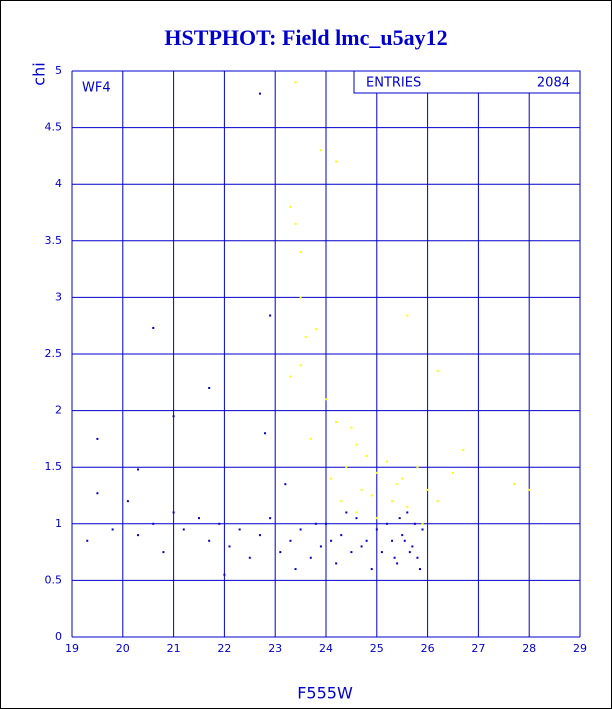  What do you see at coordinates (54, 353) in the screenshot?
I see `y-tick-label: 2.5` at bounding box center [54, 353].